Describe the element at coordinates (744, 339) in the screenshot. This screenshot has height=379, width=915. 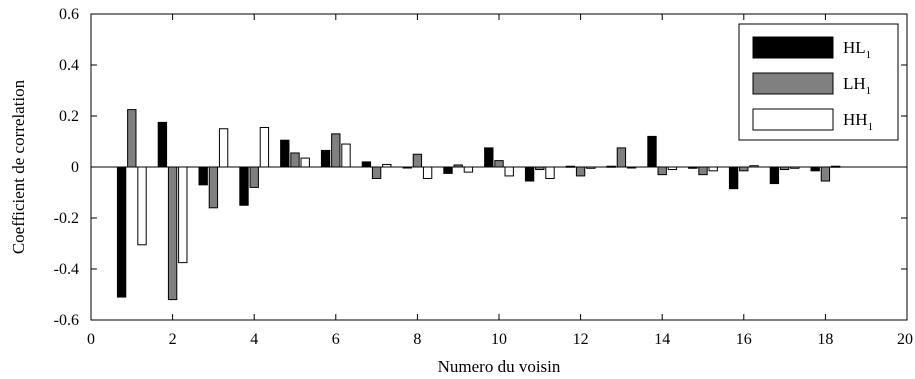
I see `x-tick-label: 16` at that location.